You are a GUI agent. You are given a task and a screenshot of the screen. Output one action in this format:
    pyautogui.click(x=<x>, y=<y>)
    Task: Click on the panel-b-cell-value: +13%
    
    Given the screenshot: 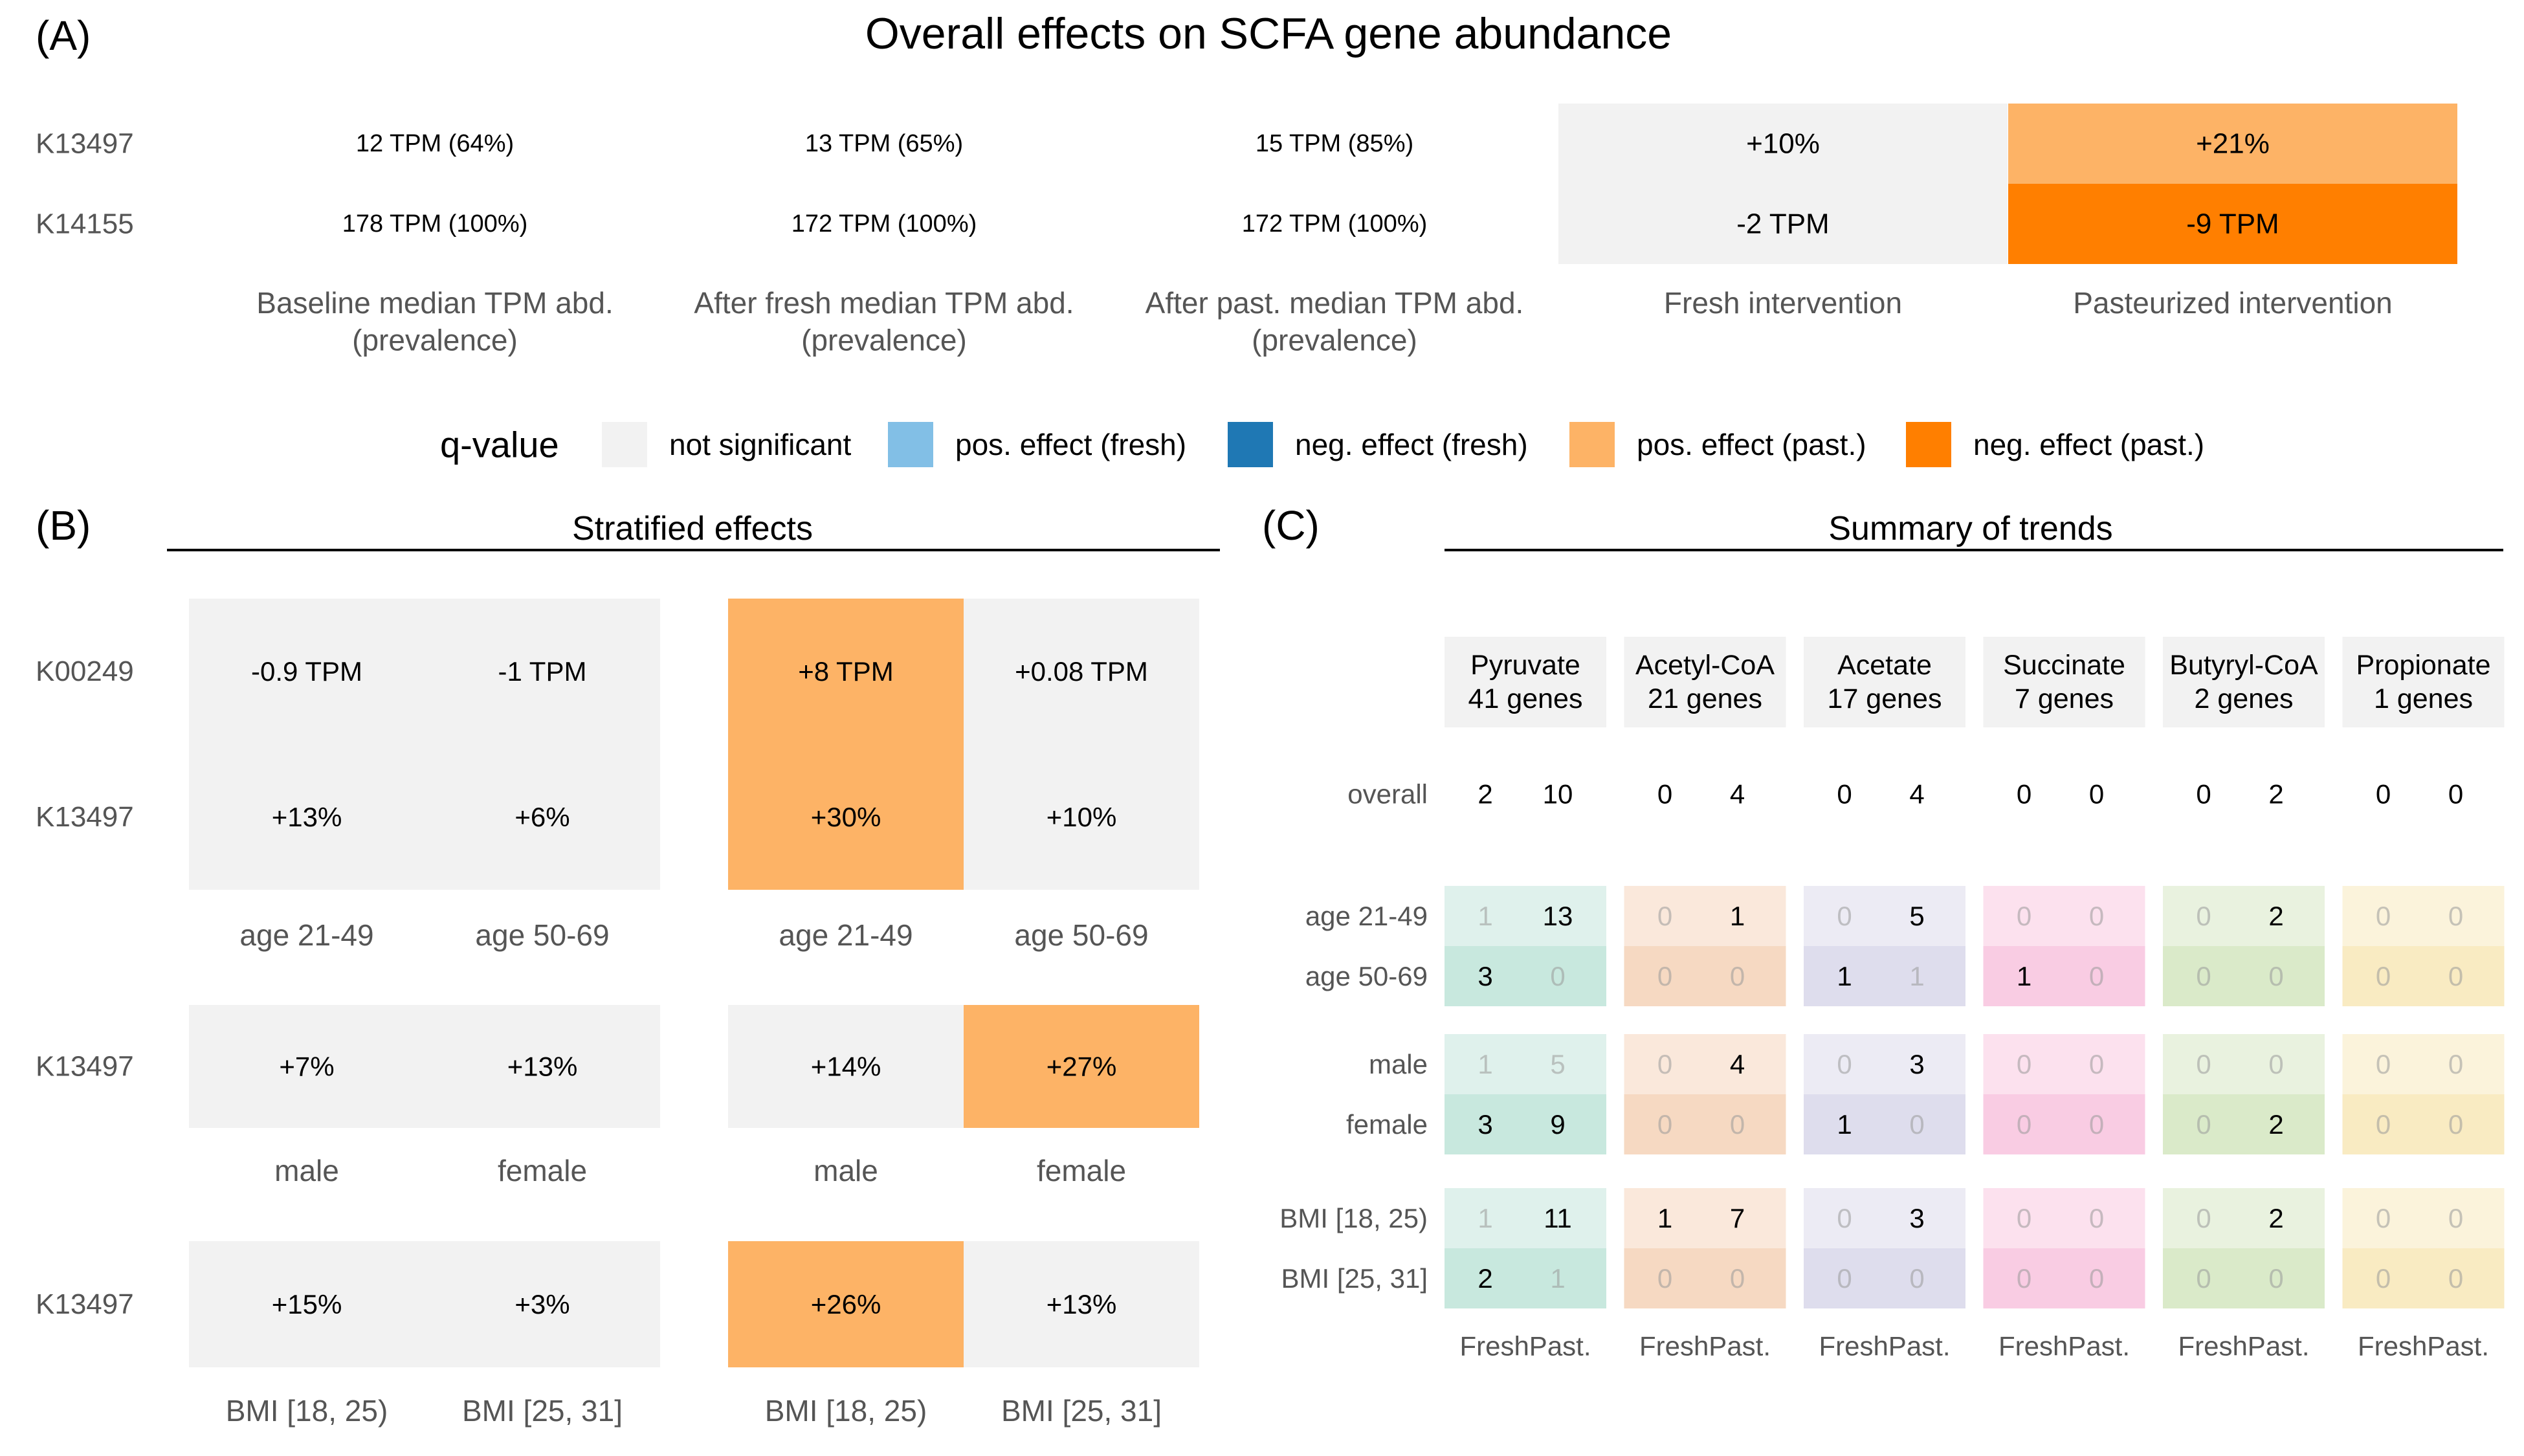 What is the action you would take?
    pyautogui.click(x=307, y=817)
    